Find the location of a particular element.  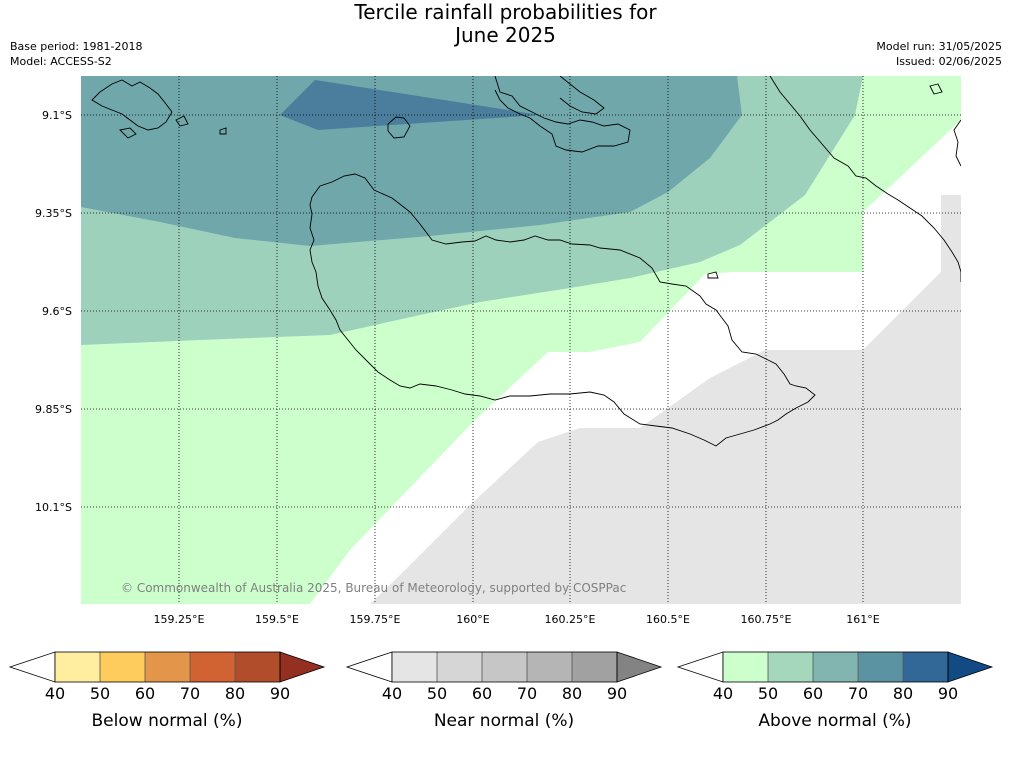

model-text: Model: ACCESS-S2 is located at coordinates (61, 61).